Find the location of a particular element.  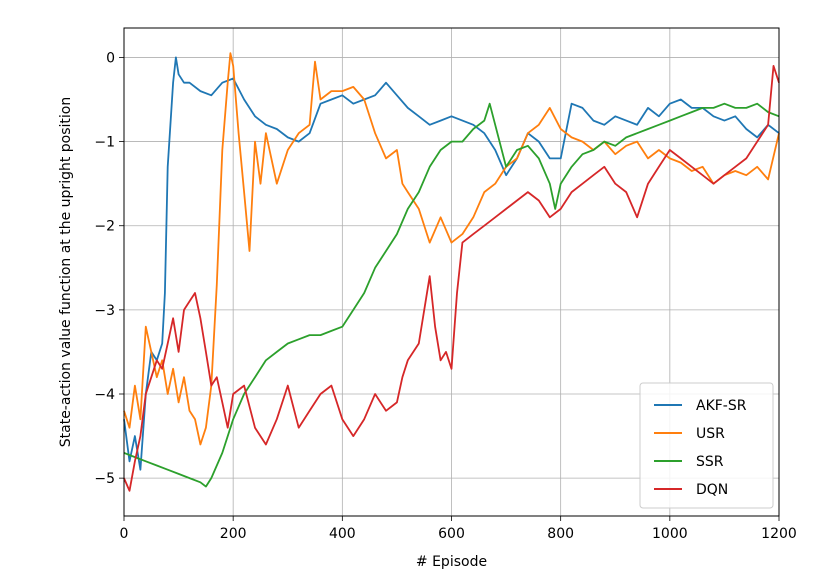

x-tick-label: 1000 is located at coordinates (670, 534).